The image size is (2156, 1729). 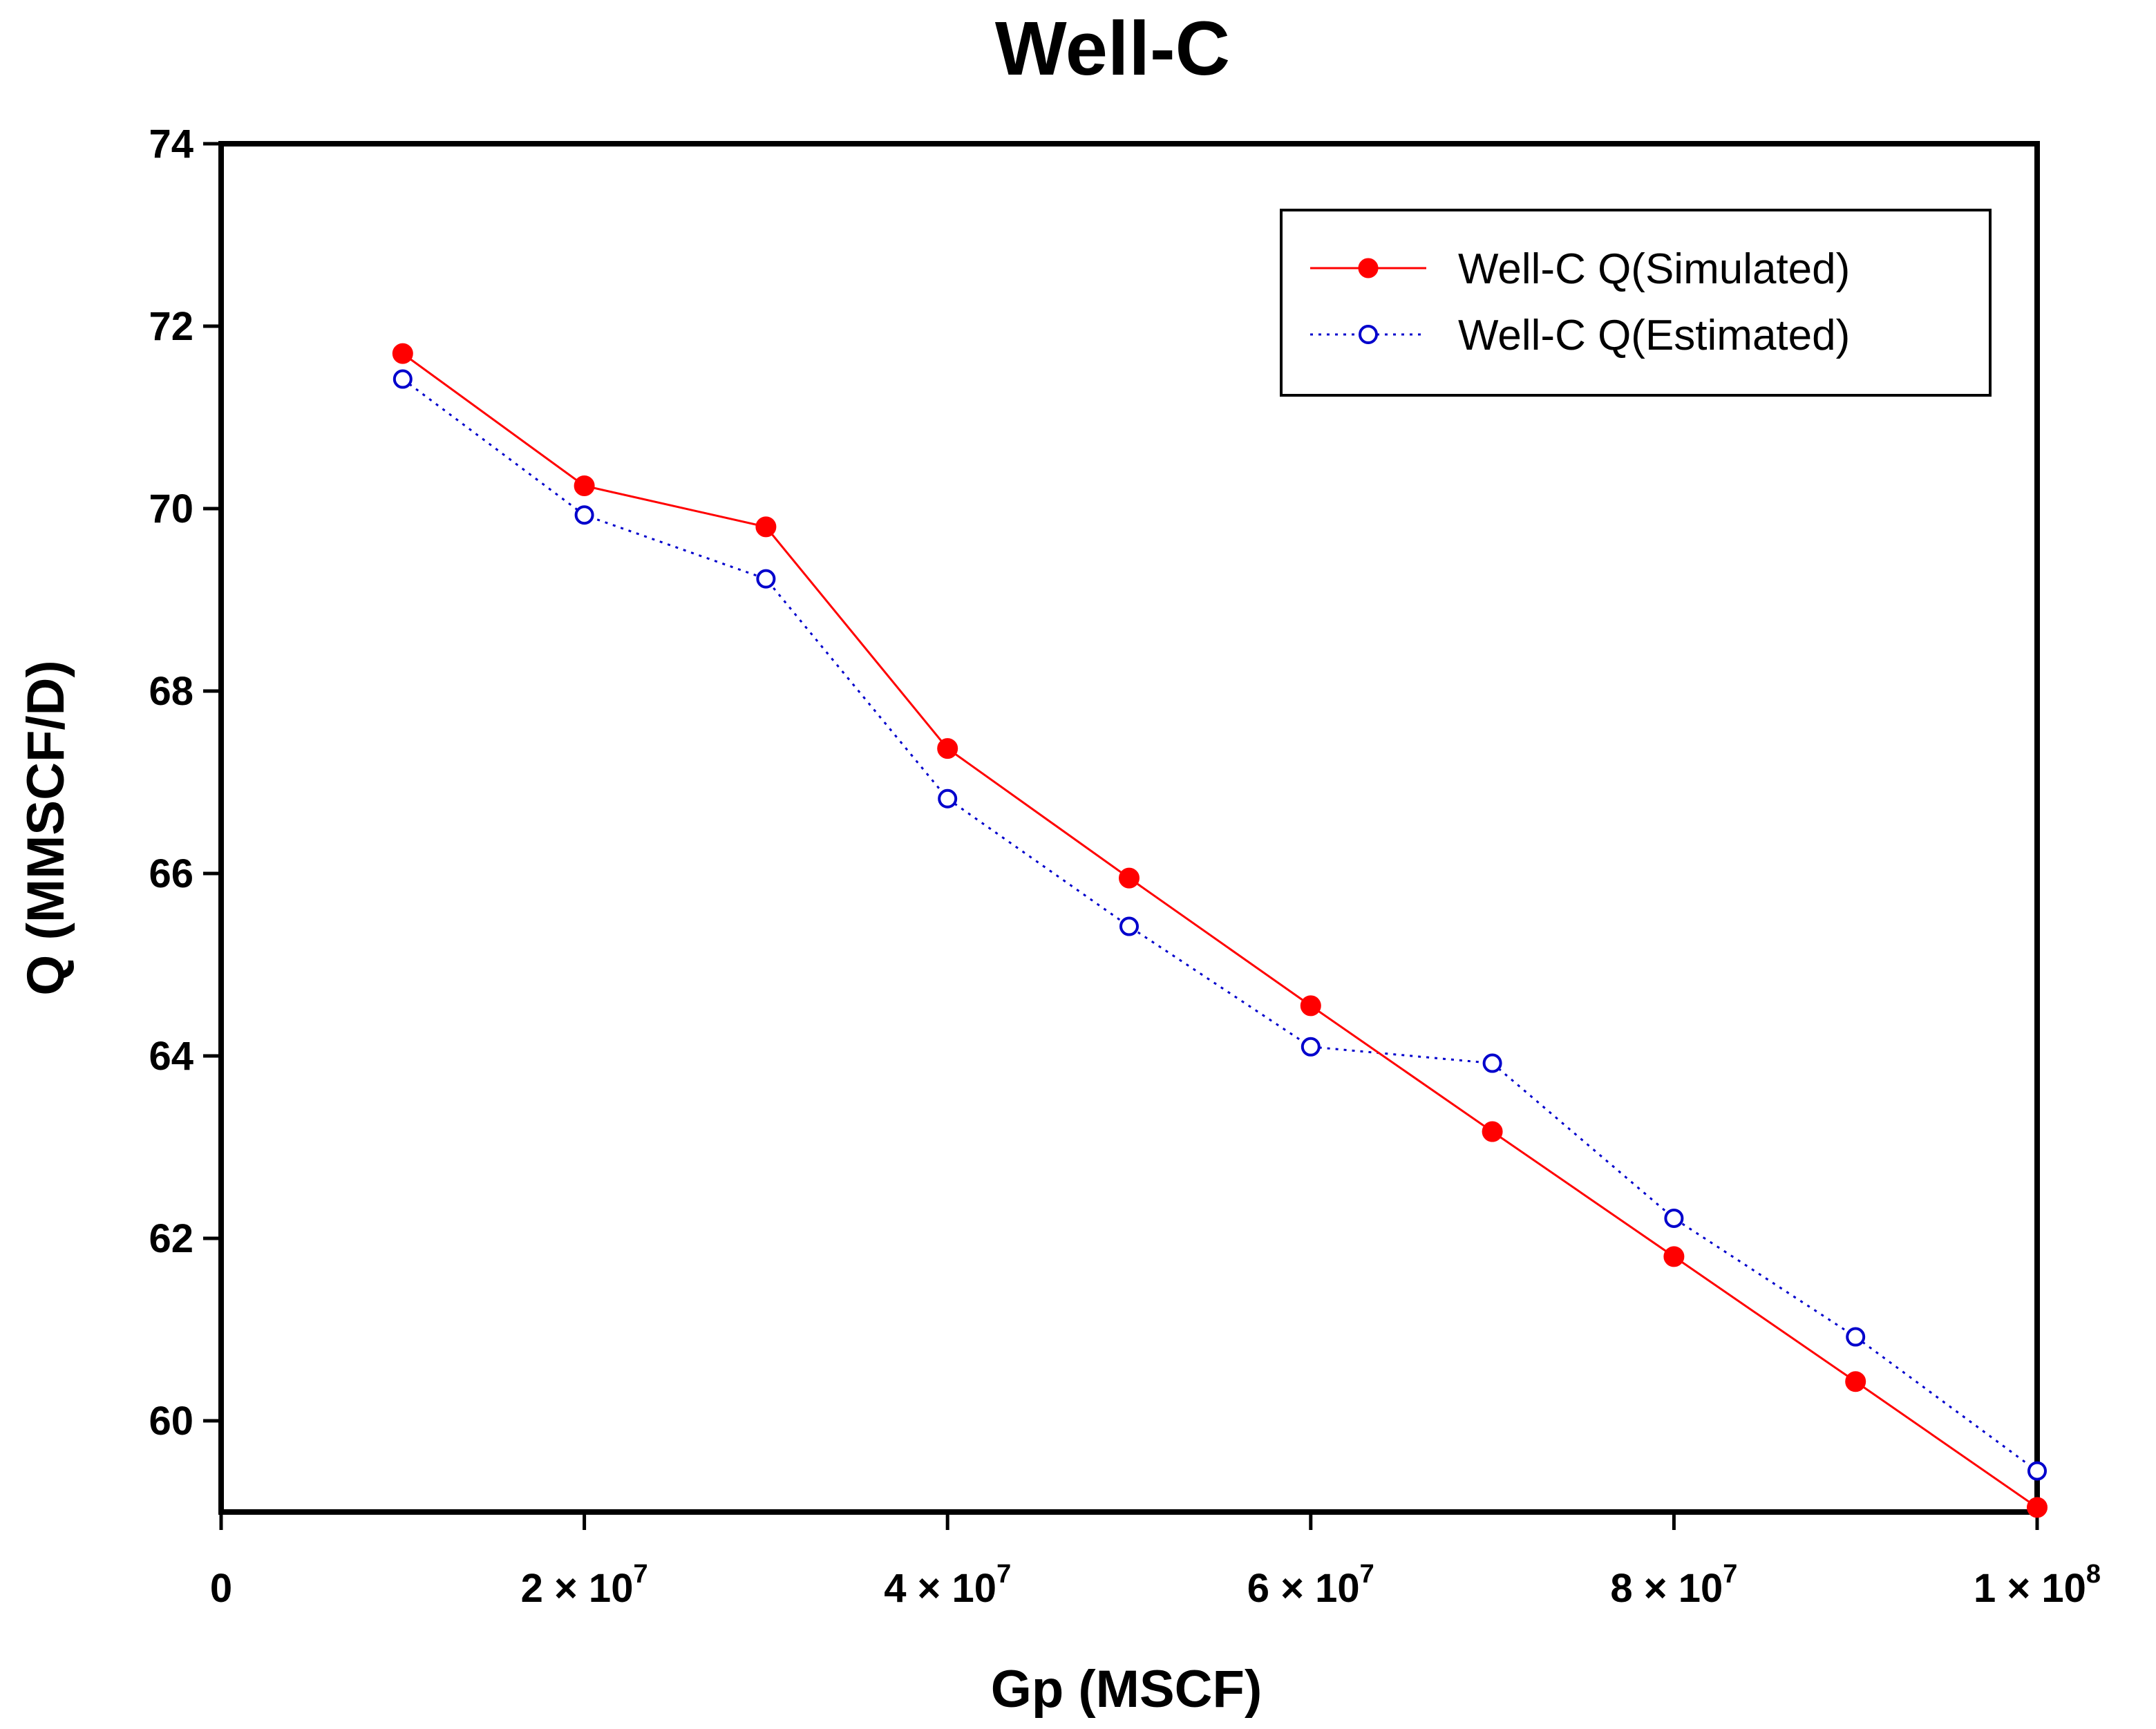 What do you see at coordinates (171, 873) in the screenshot?
I see `y-tick-label: 66` at bounding box center [171, 873].